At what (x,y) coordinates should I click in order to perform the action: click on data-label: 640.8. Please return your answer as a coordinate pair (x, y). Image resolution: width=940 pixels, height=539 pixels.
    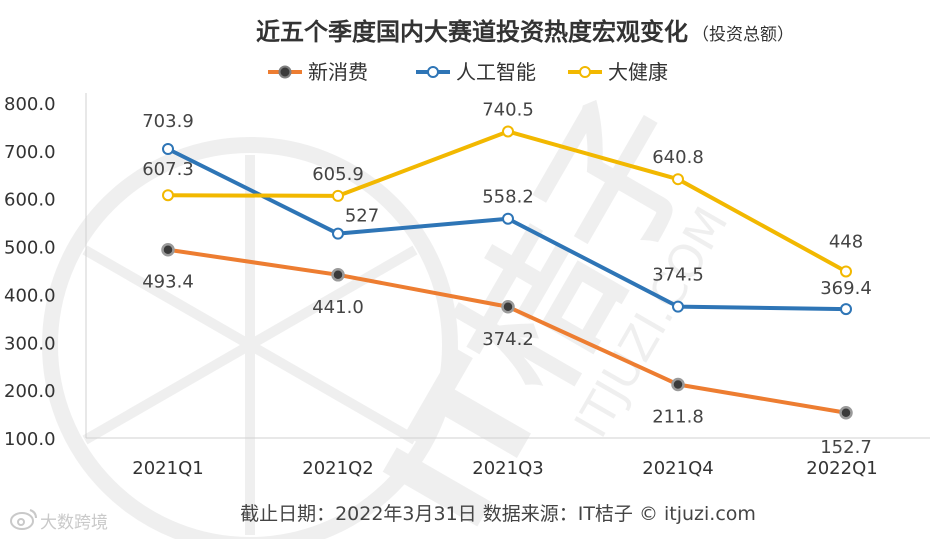
    Looking at the image, I should click on (678, 157).